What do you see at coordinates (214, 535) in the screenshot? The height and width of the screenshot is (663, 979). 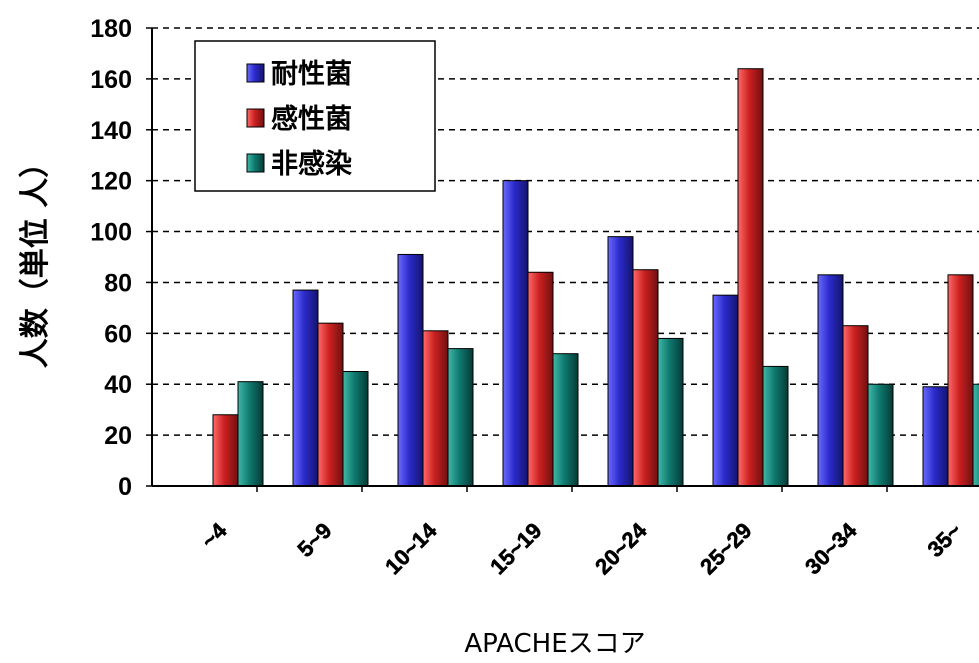 I see `x-tick-label: ~4` at bounding box center [214, 535].